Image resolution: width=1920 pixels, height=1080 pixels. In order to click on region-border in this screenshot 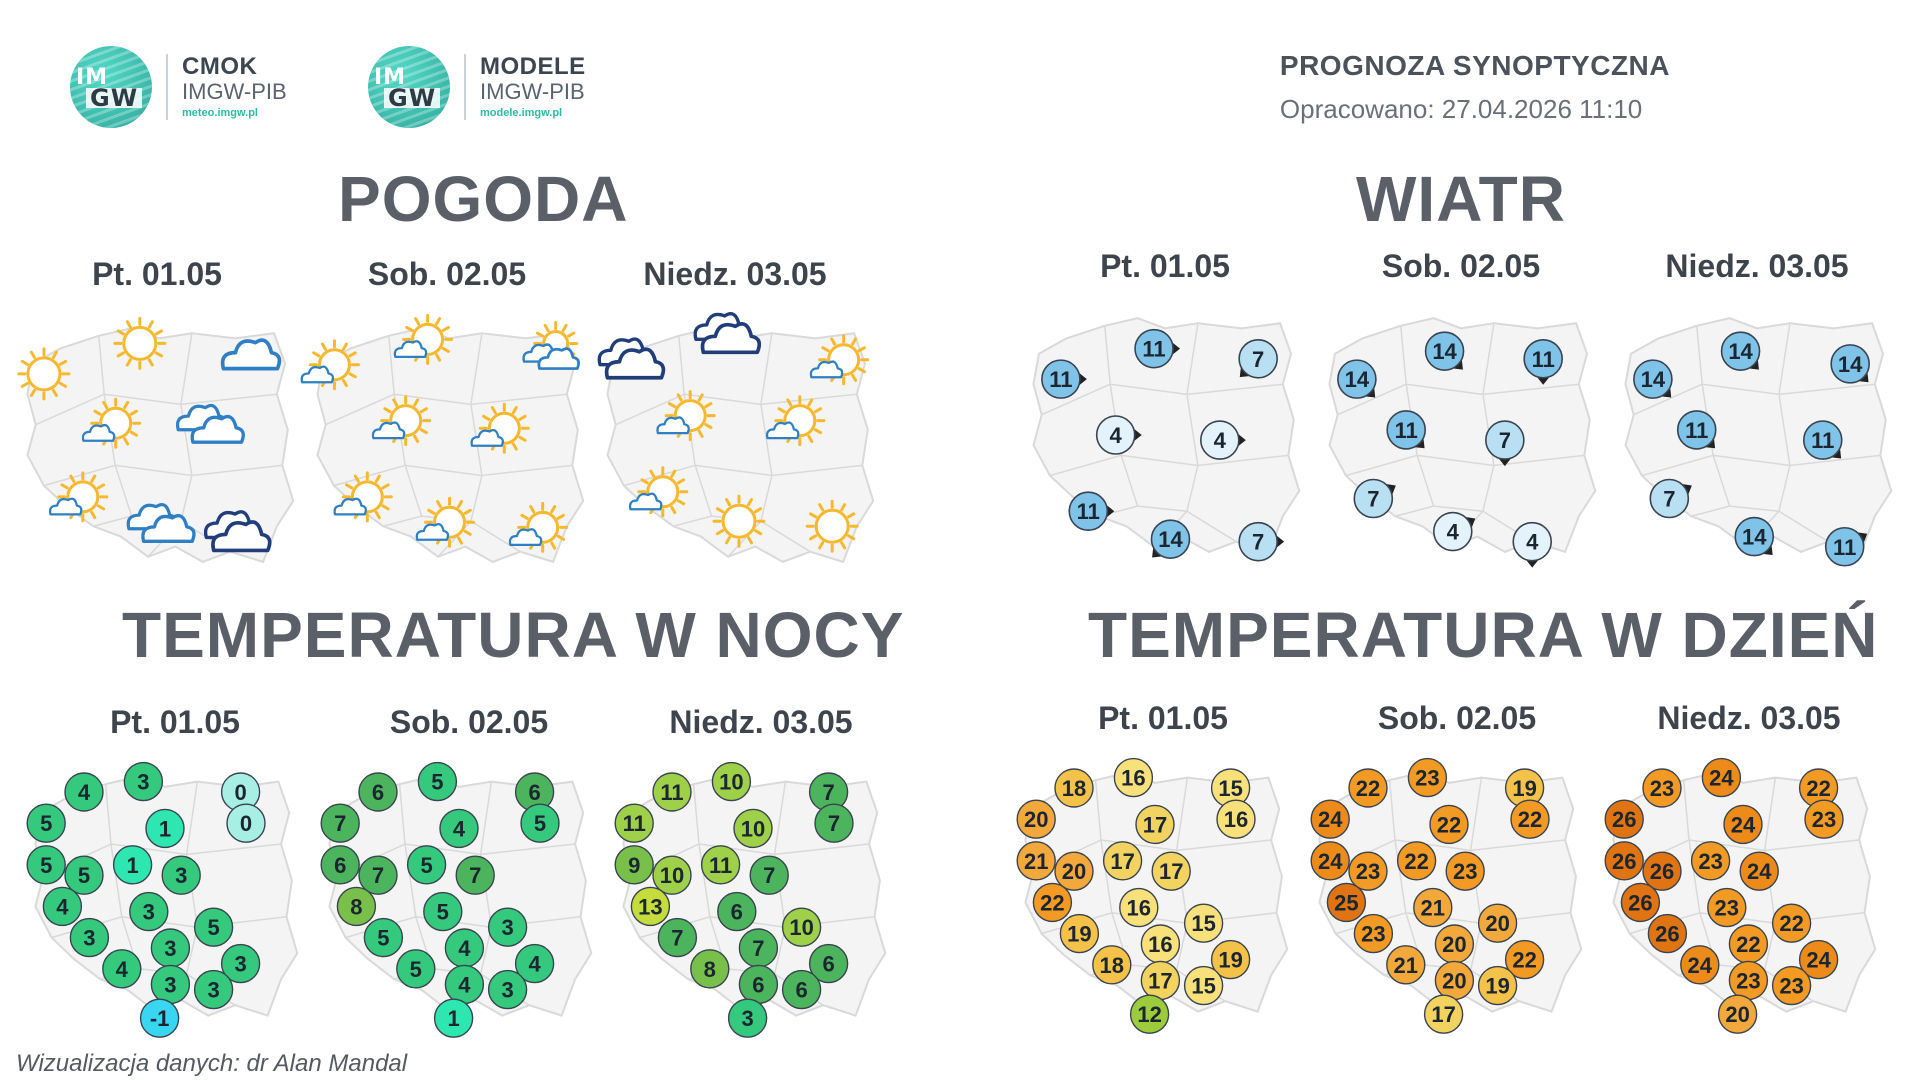, I will do `click(1187, 524)`.